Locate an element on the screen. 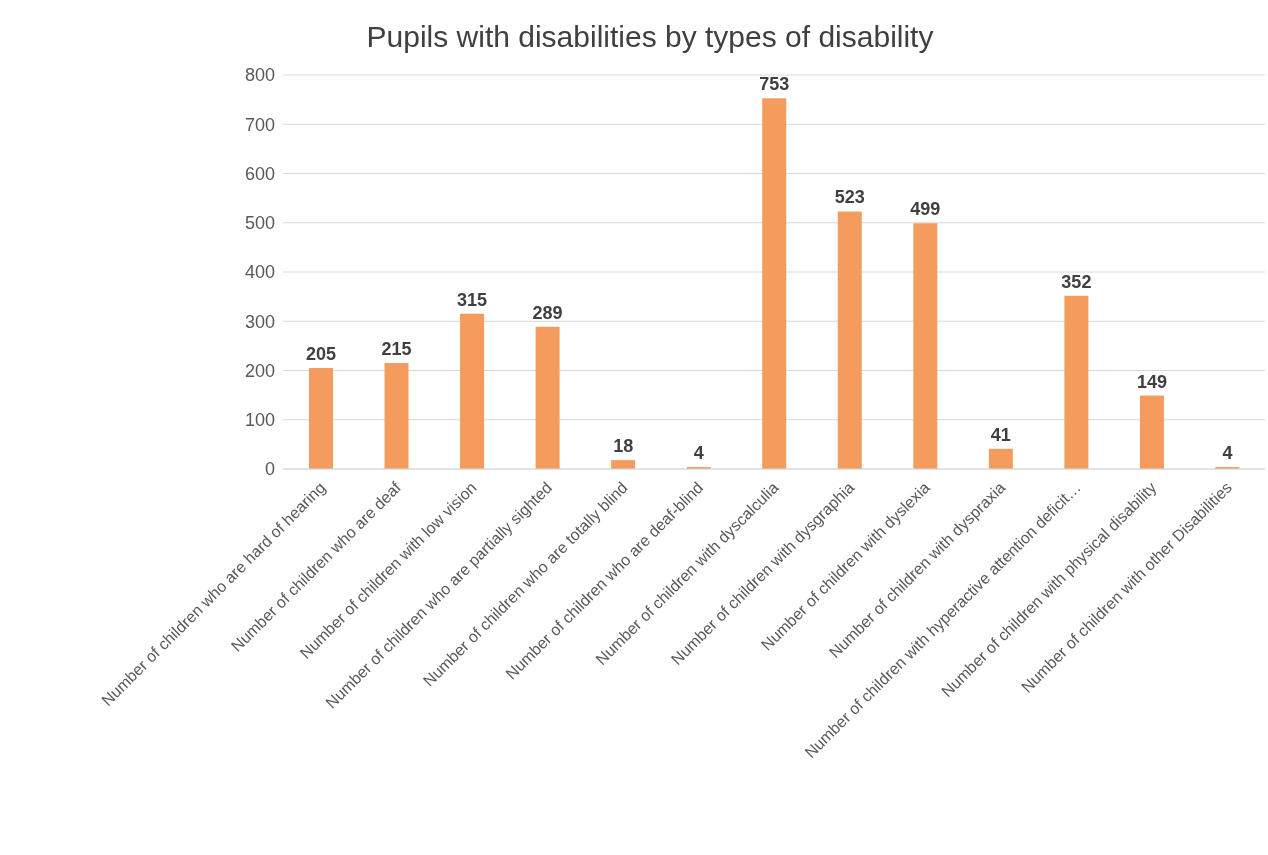 The width and height of the screenshot is (1268, 855). data-label: 753 is located at coordinates (774, 84).